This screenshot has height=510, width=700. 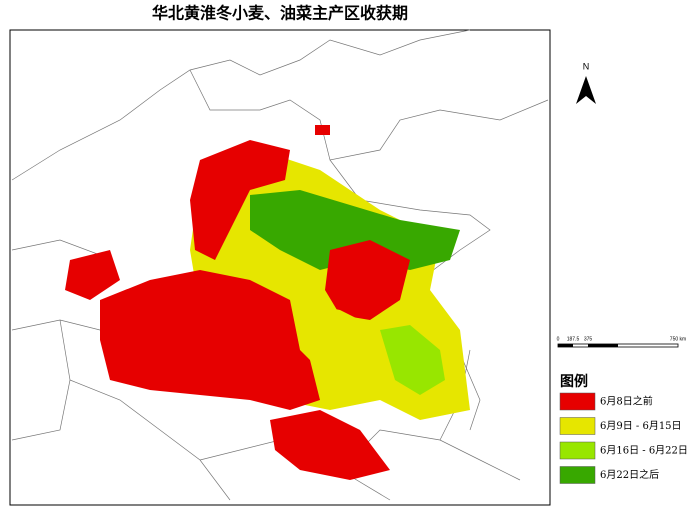 What do you see at coordinates (586, 66) in the screenshot?
I see `north-label: N` at bounding box center [586, 66].